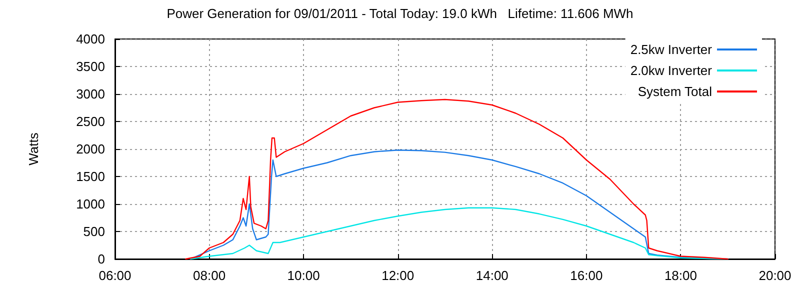 The height and width of the screenshot is (300, 800). I want to click on legend-label: 2.0kw Inverter, so click(671, 70).